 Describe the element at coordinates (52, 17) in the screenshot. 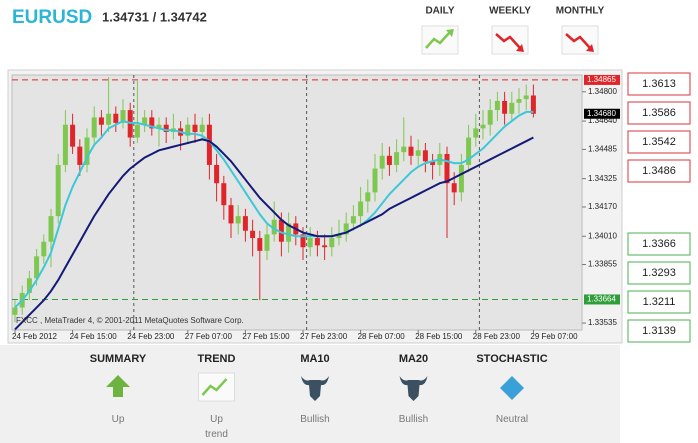

I see `symbol: EURUSD` at that location.